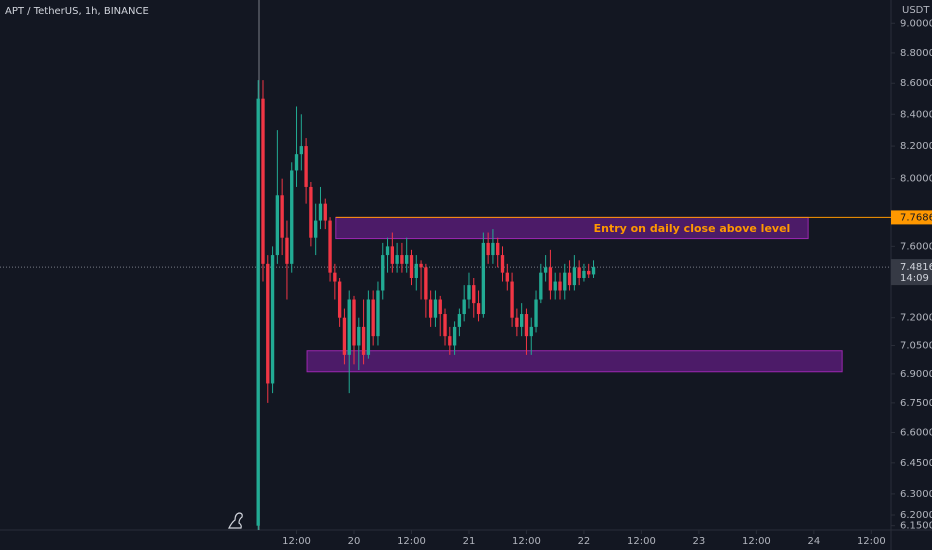 Image resolution: width=932 pixels, height=550 pixels. I want to click on countdown: 14:09, so click(914, 278).